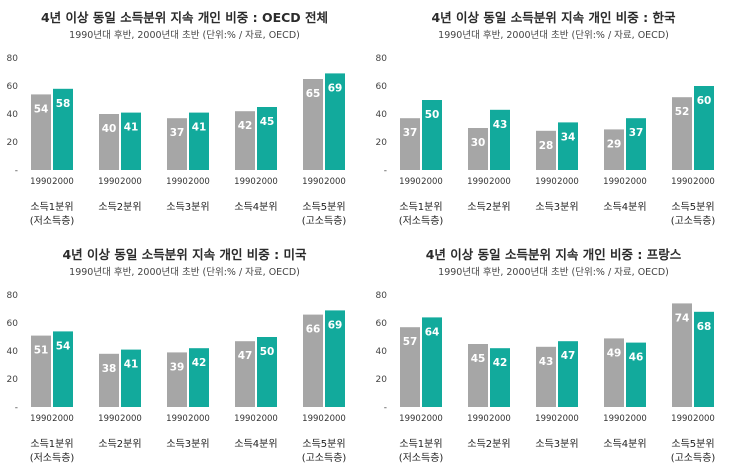 This screenshot has width=738, height=474. Describe the element at coordinates (478, 143) in the screenshot. I see `data-label: 30` at that location.